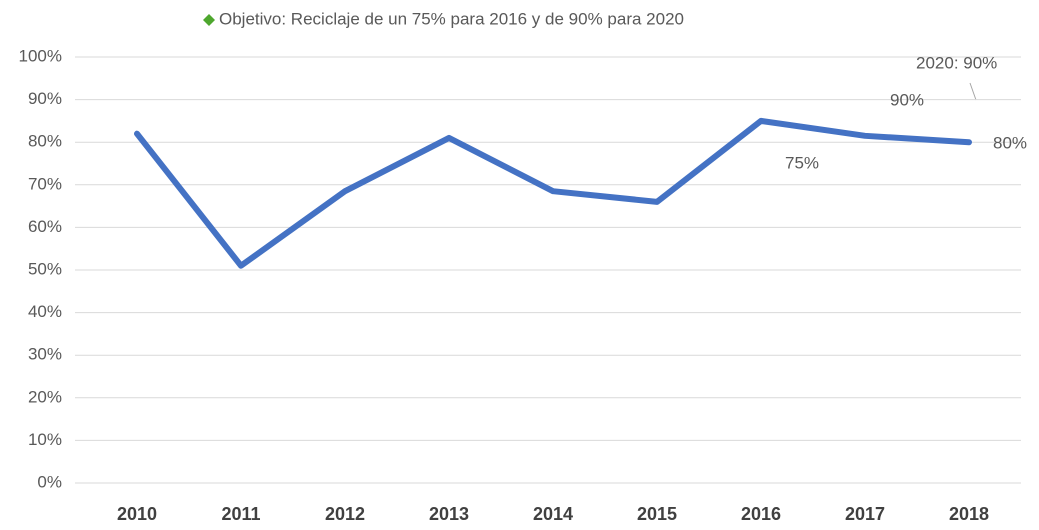  What do you see at coordinates (209, 20) in the screenshot?
I see `legend-marker` at bounding box center [209, 20].